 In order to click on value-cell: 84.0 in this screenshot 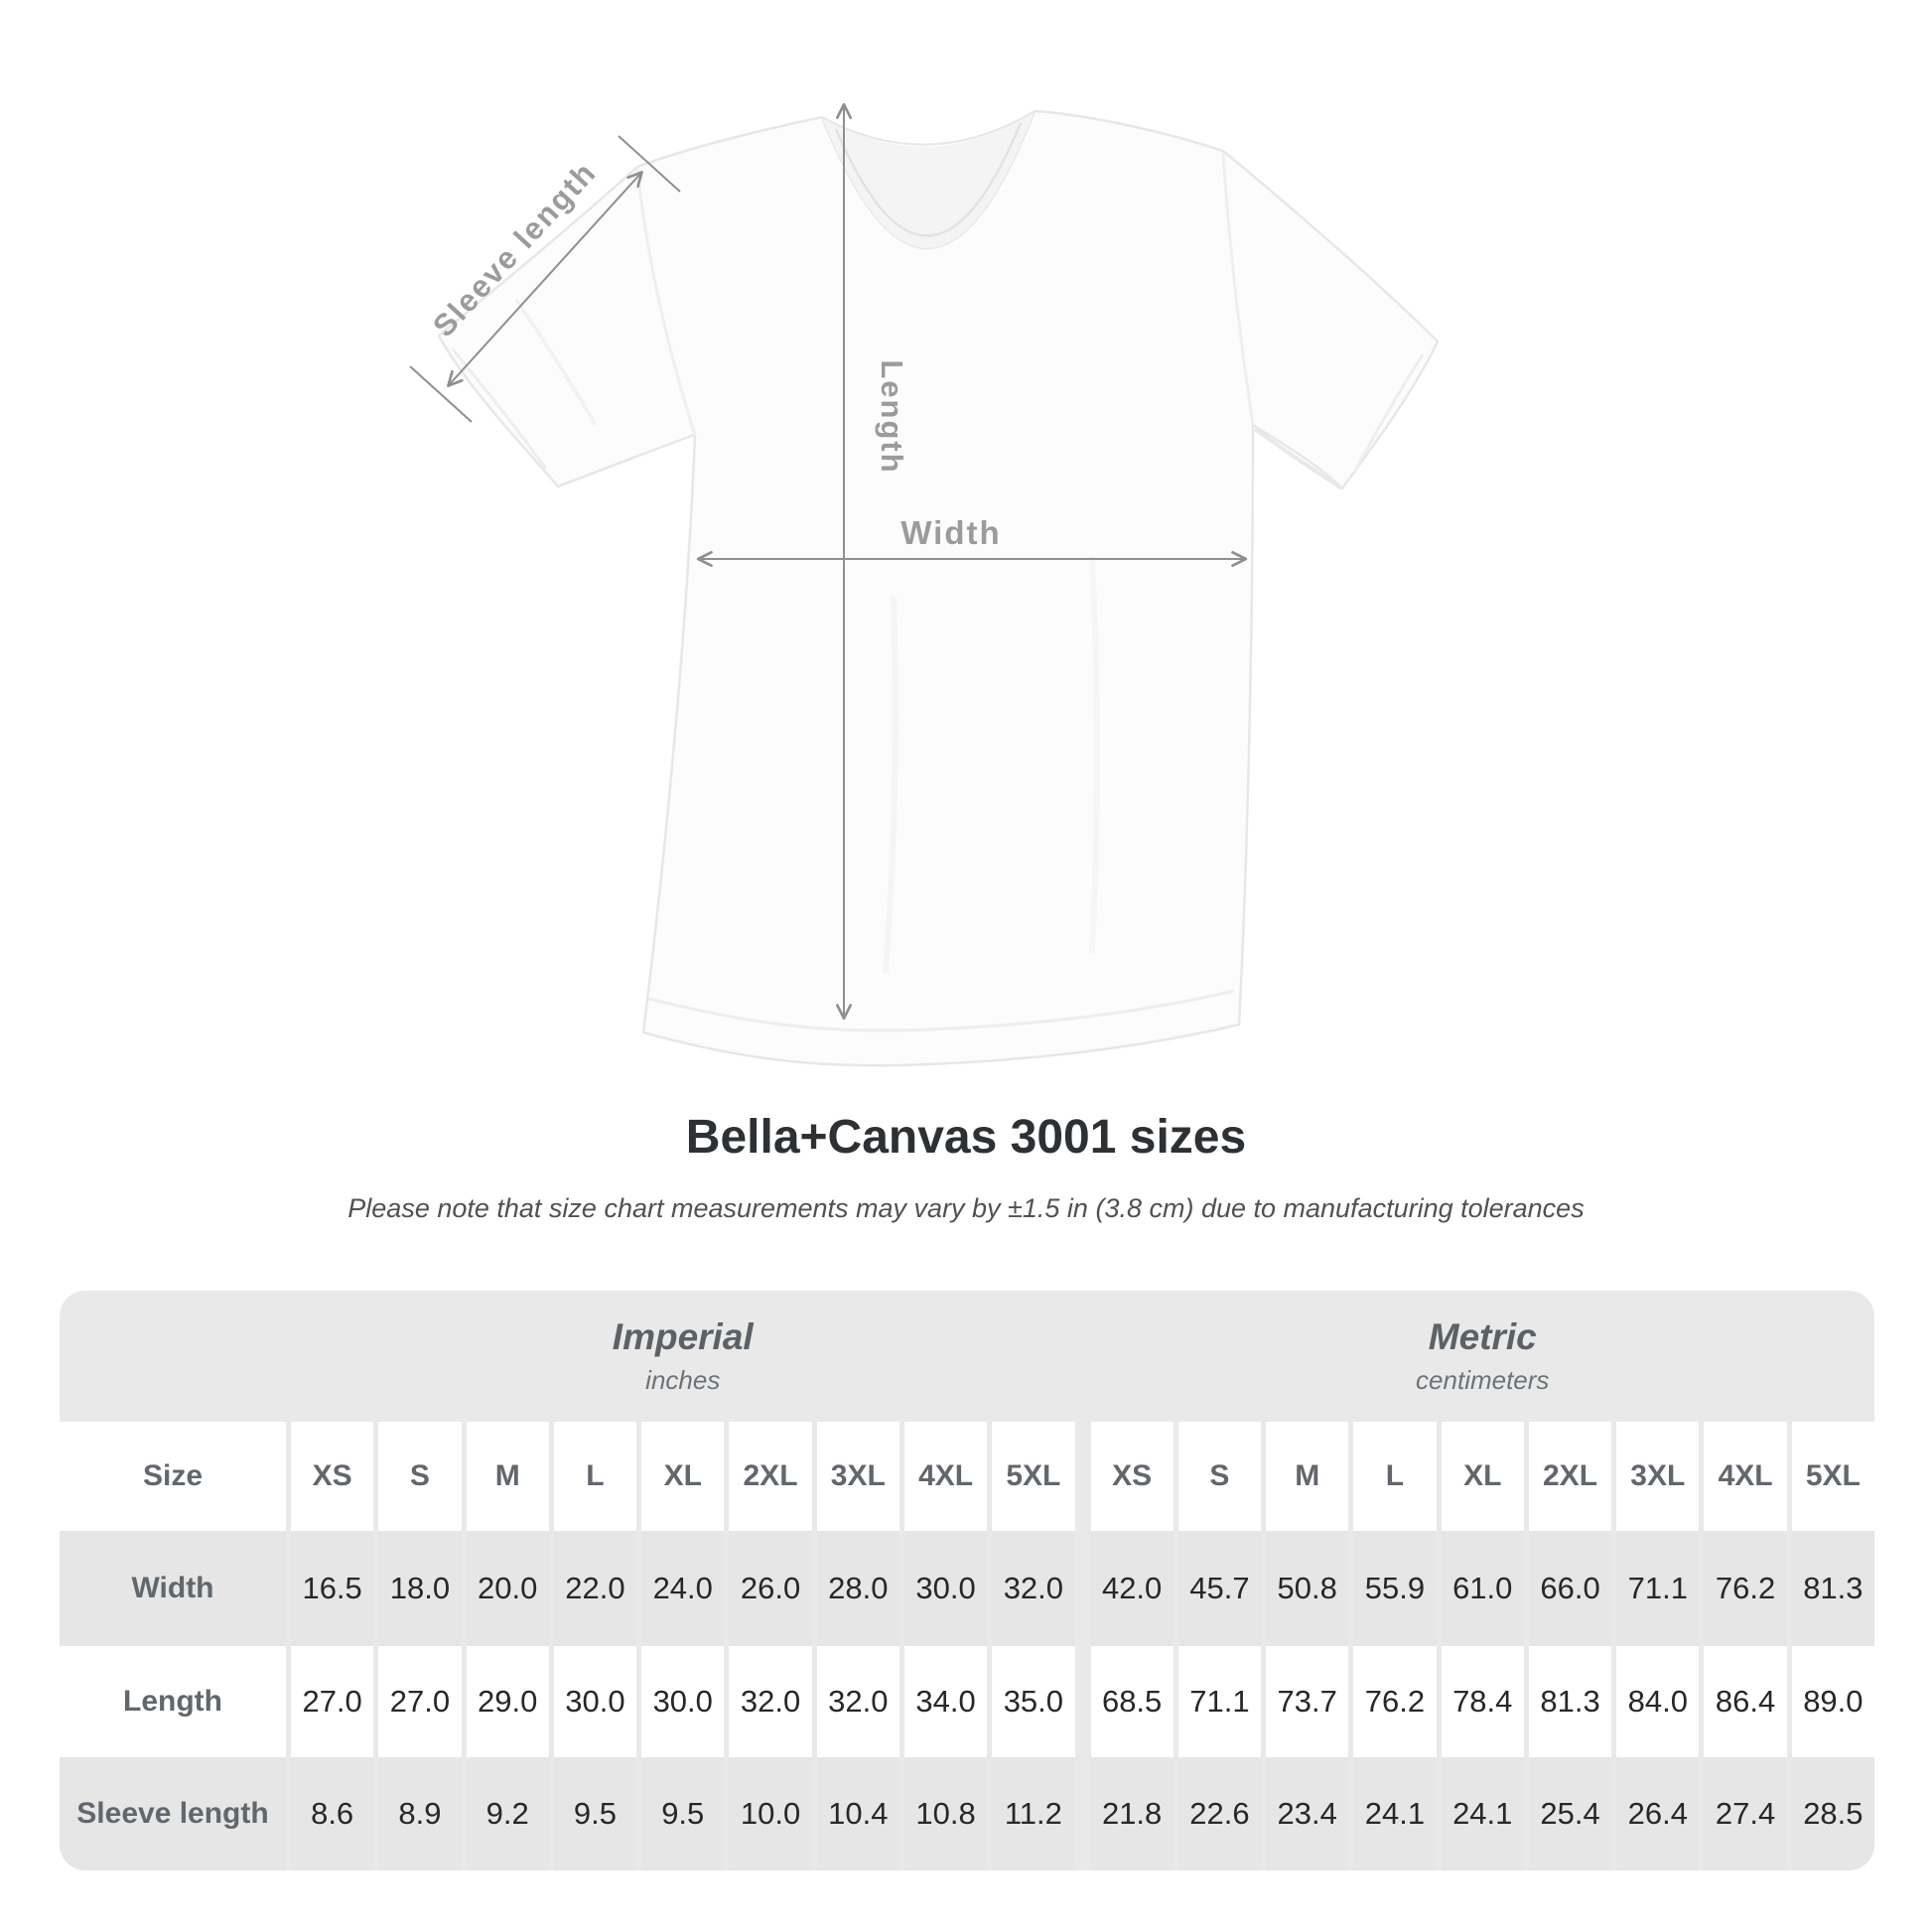, I will do `click(1658, 1701)`.